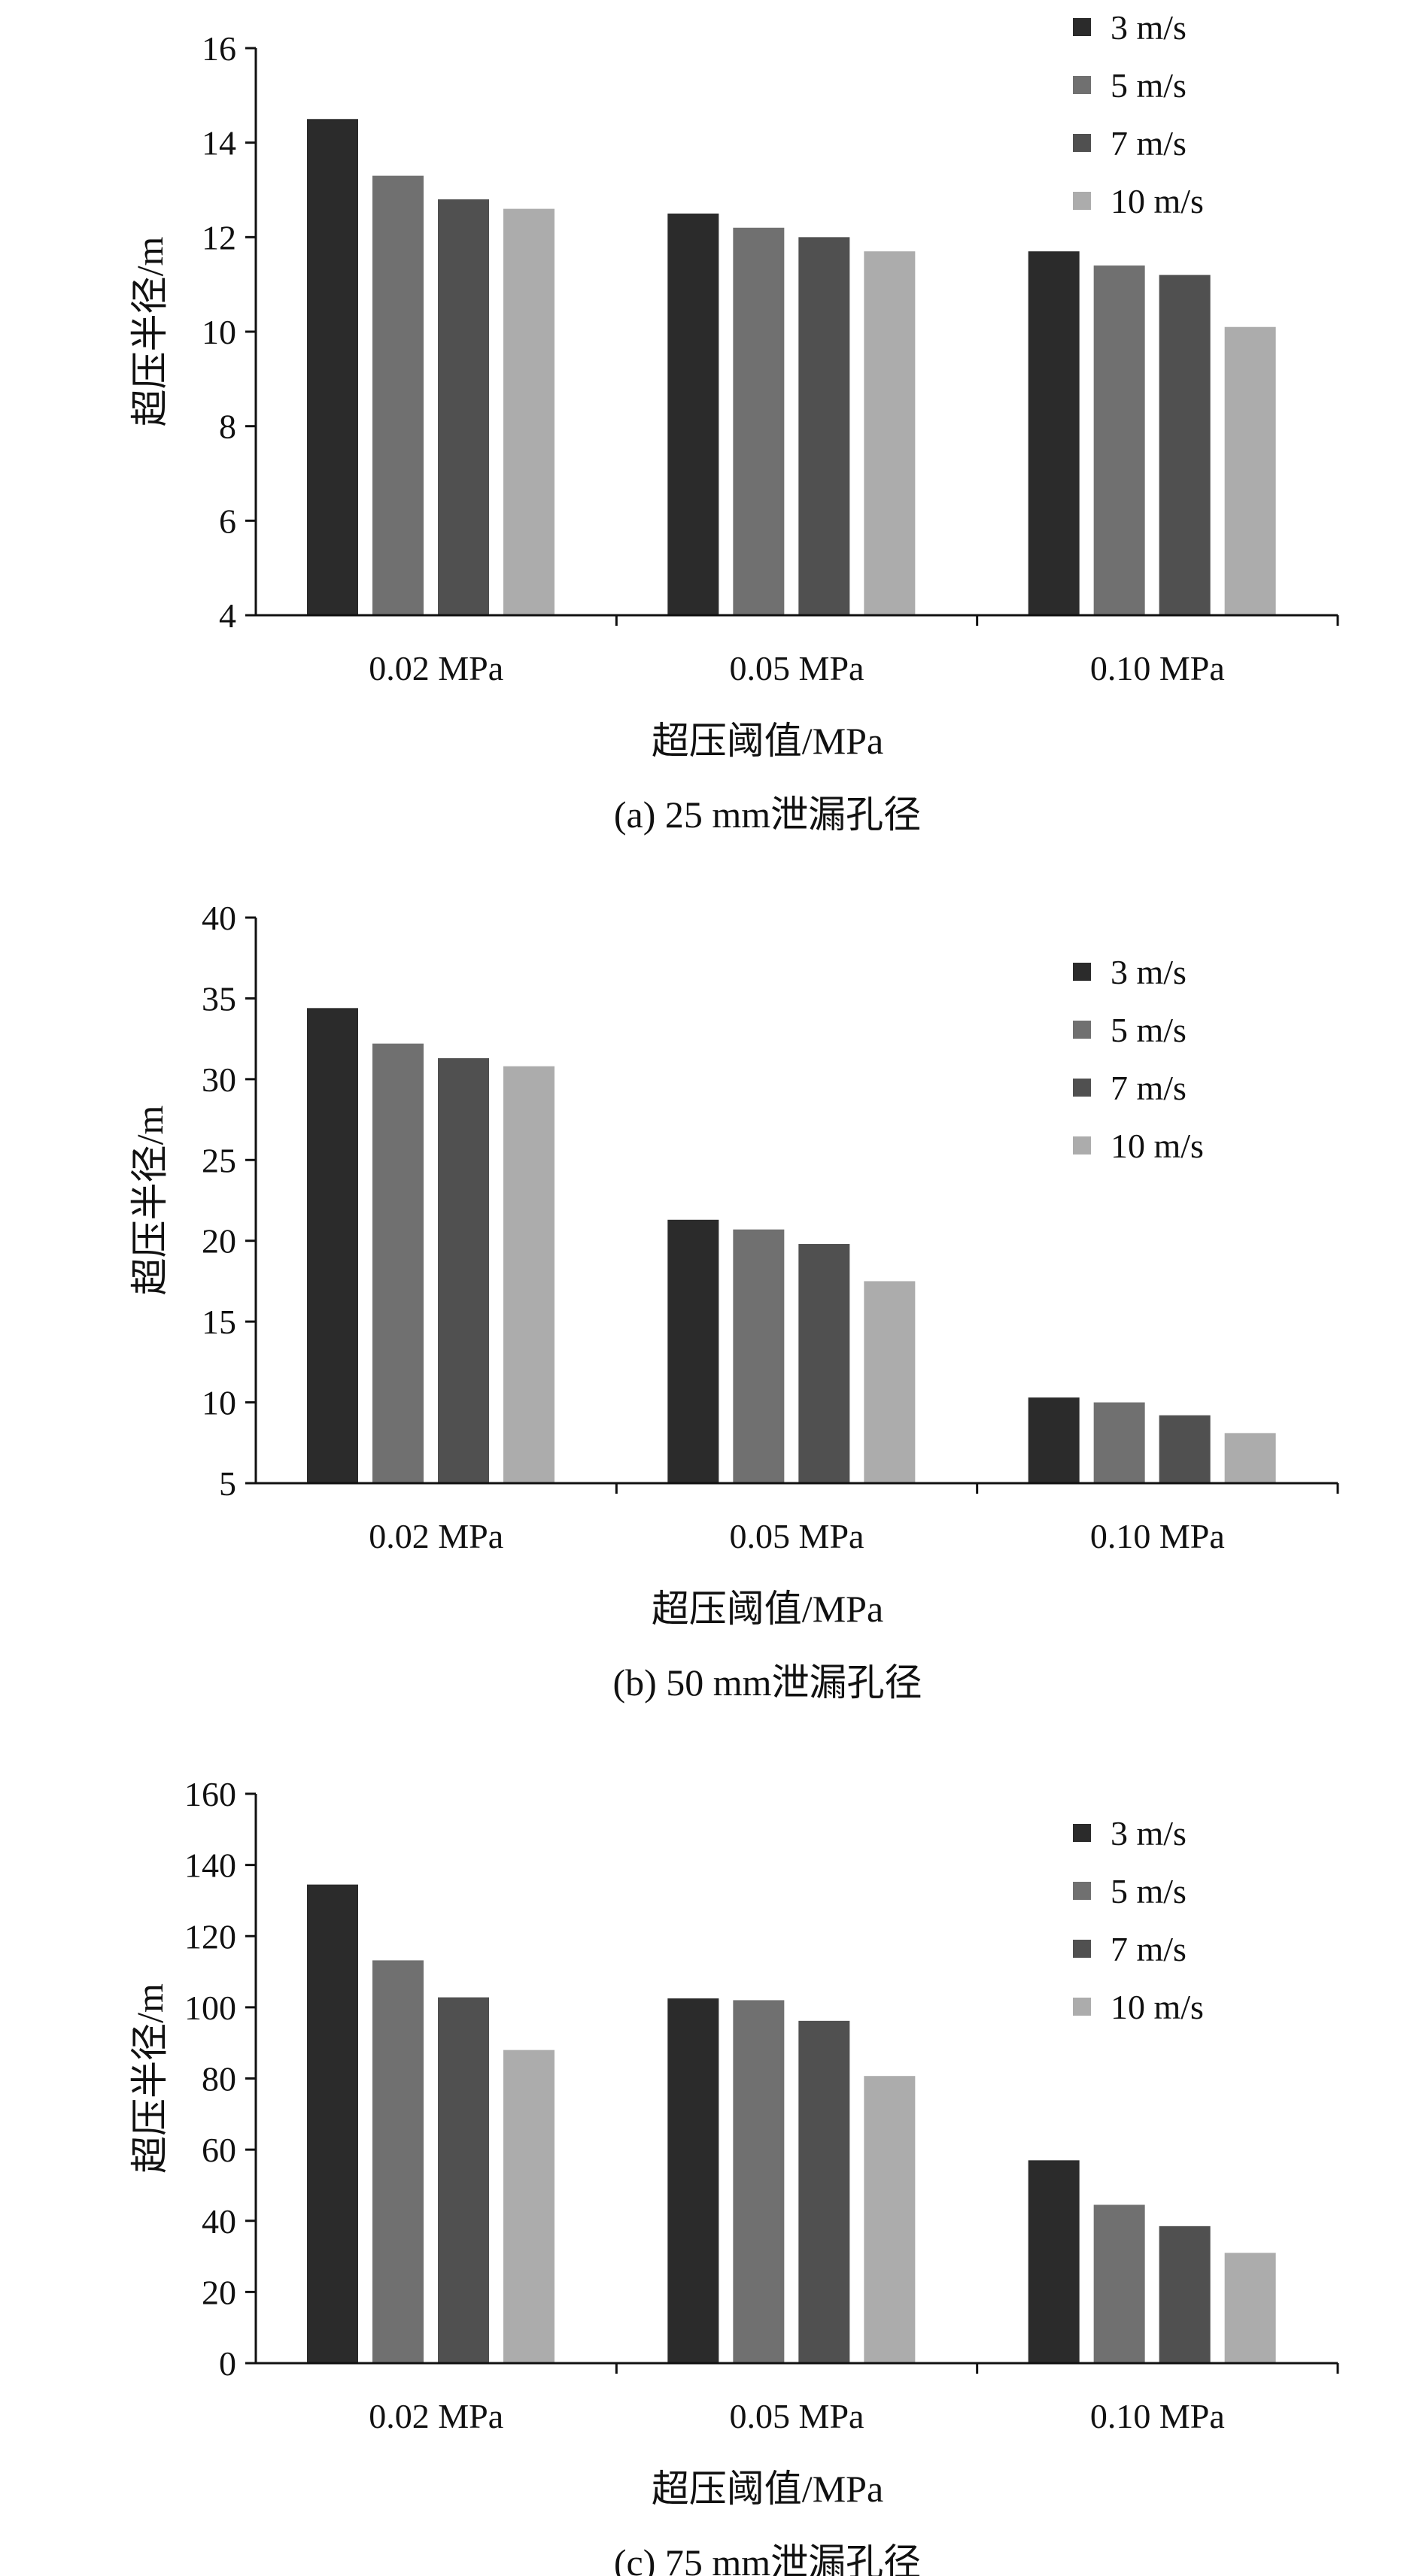 This screenshot has height=2576, width=1422. What do you see at coordinates (227, 427) in the screenshot?
I see `y-tick-label: 8` at bounding box center [227, 427].